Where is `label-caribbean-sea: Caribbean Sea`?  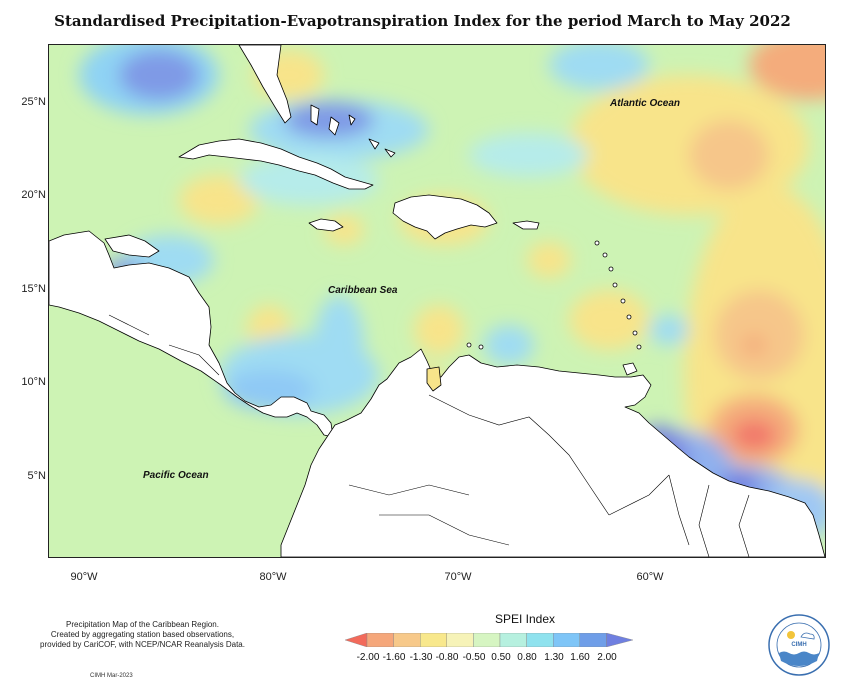
label-caribbean-sea: Caribbean Sea is located at coordinates (363, 290).